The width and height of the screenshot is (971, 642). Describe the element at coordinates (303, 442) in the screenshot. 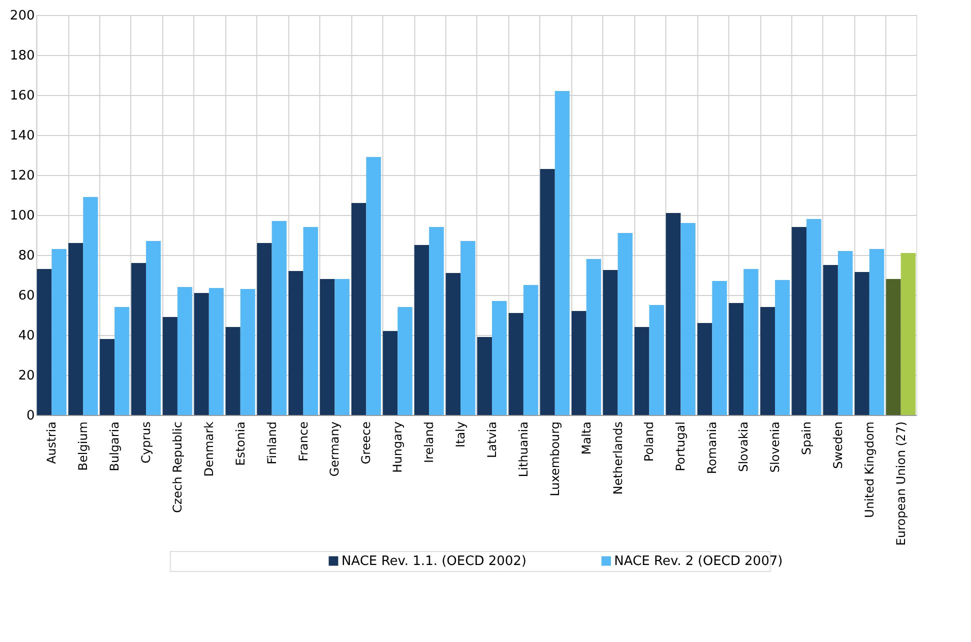

I see `x-tick-label: France` at that location.